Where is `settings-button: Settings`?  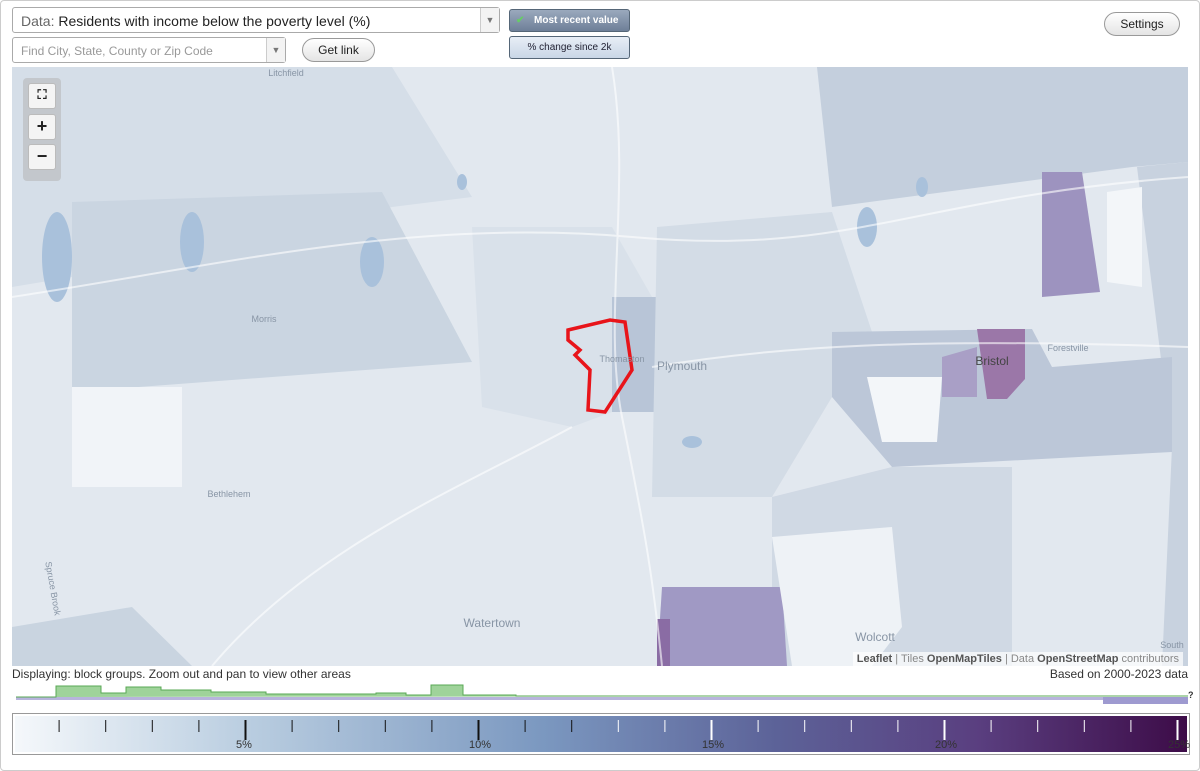
settings-button: Settings is located at coordinates (1142, 24).